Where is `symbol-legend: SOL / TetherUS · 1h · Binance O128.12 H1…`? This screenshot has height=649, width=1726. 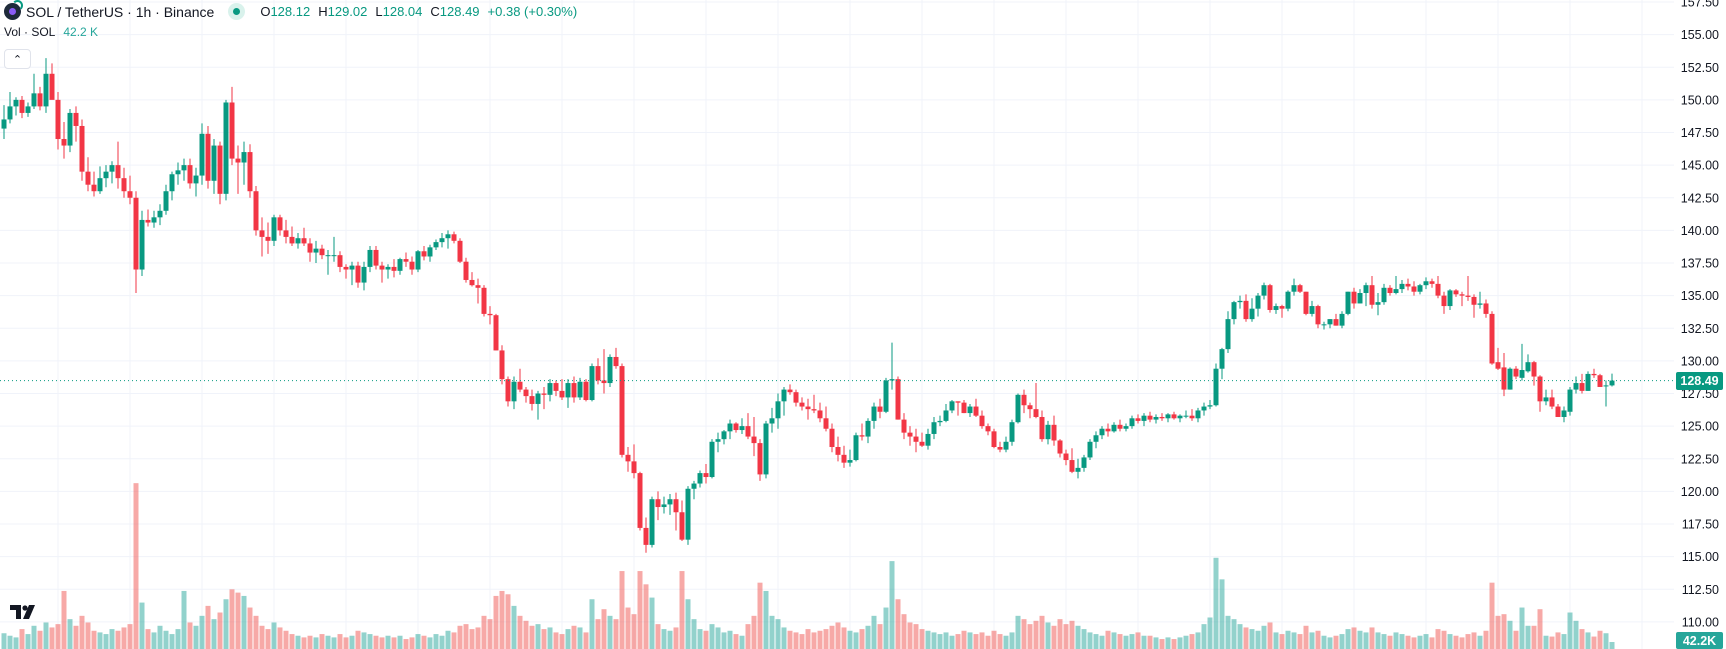
symbol-legend: SOL / TetherUS · 1h · Binance O128.12 H1… is located at coordinates (290, 10).